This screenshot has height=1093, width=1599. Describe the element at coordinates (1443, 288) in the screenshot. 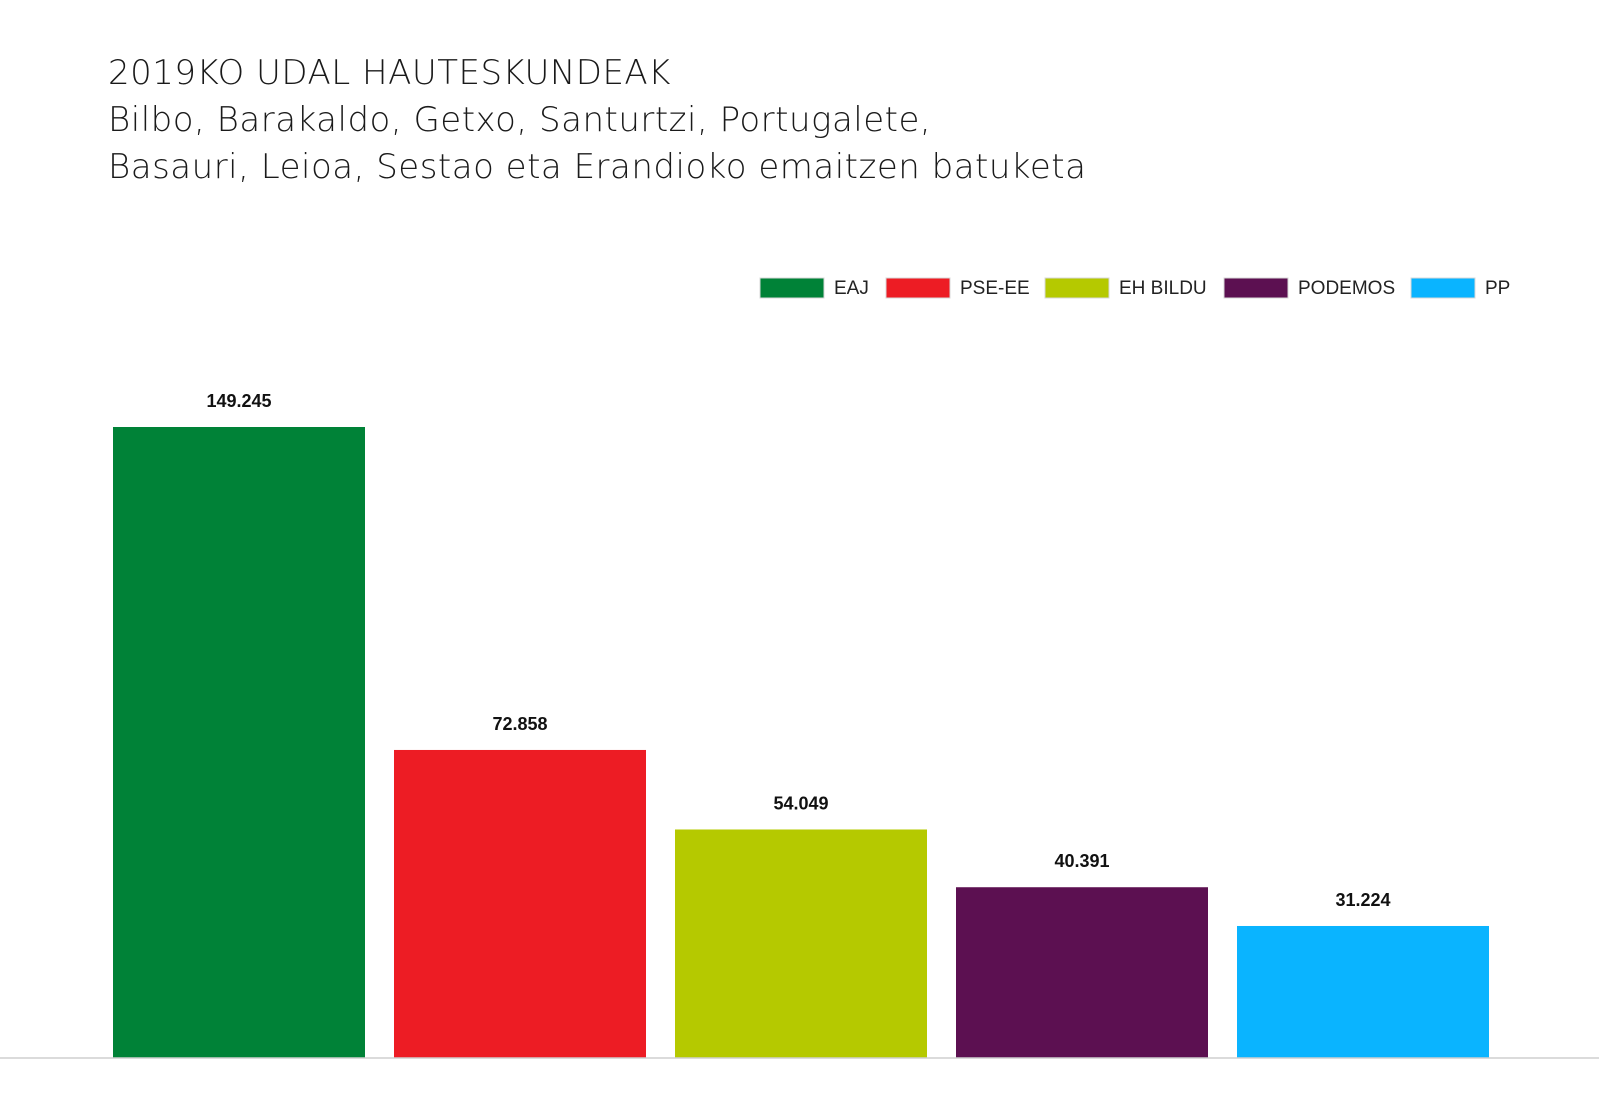

I see `legend-swatch-pp` at that location.